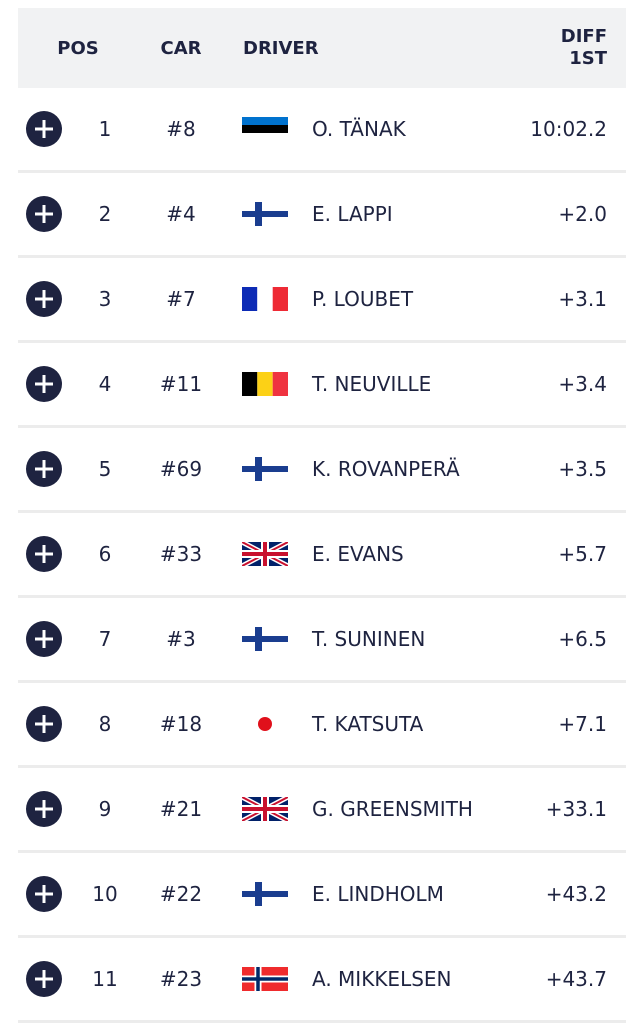  I want to click on time-diff: +3.1, so click(582, 299).